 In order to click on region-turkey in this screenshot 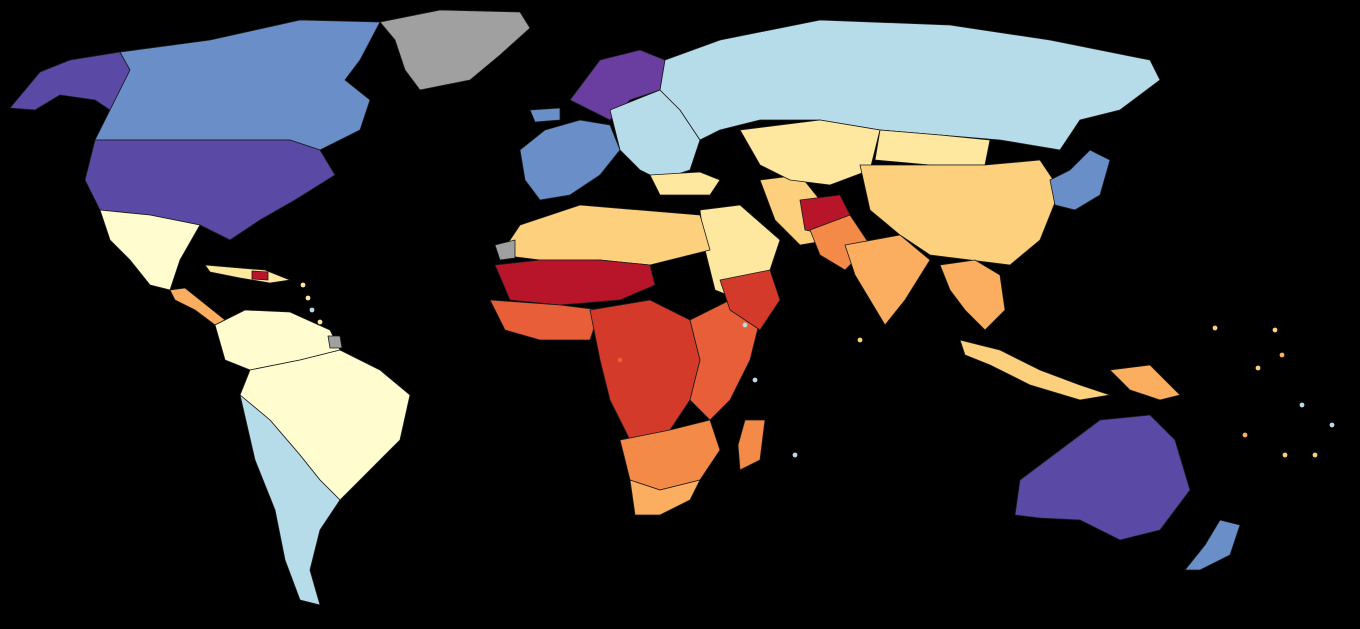, I will do `click(685, 183)`.